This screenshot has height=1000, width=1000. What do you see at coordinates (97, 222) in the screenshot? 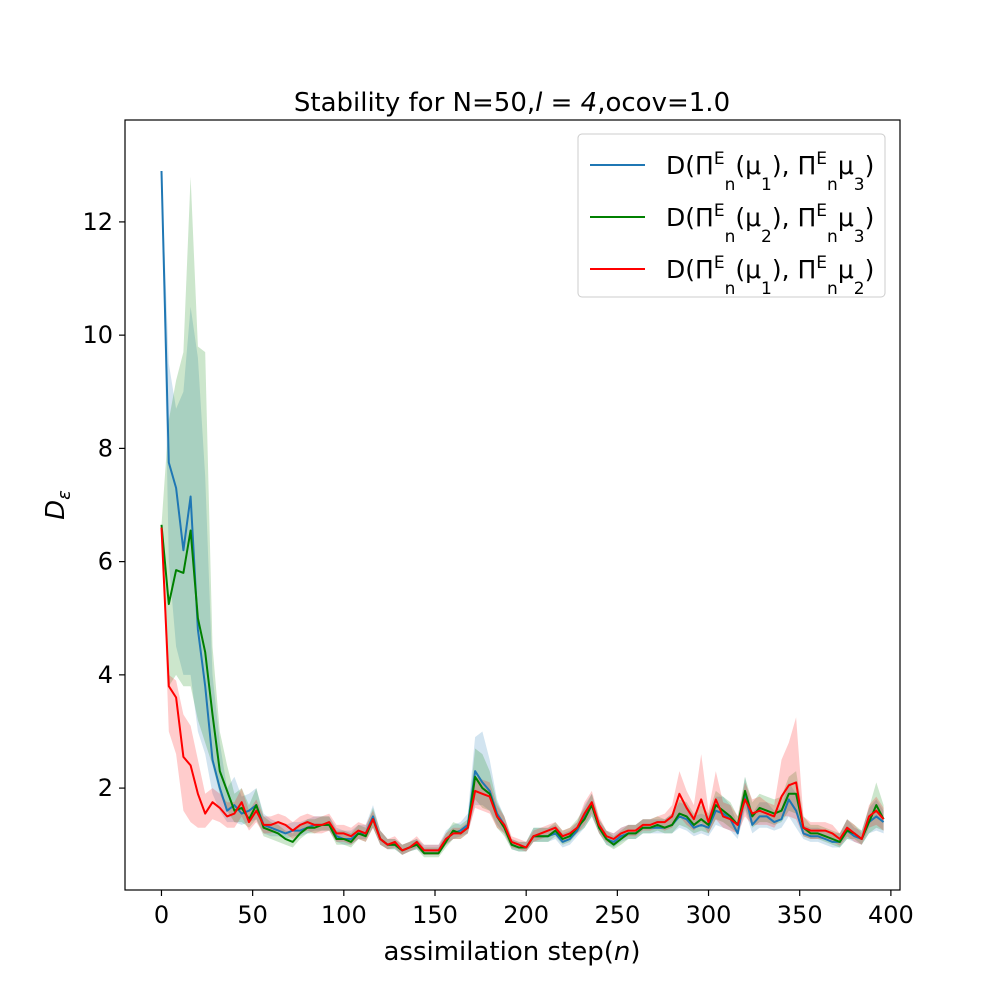
I see `y-tick-label: 12` at bounding box center [97, 222].